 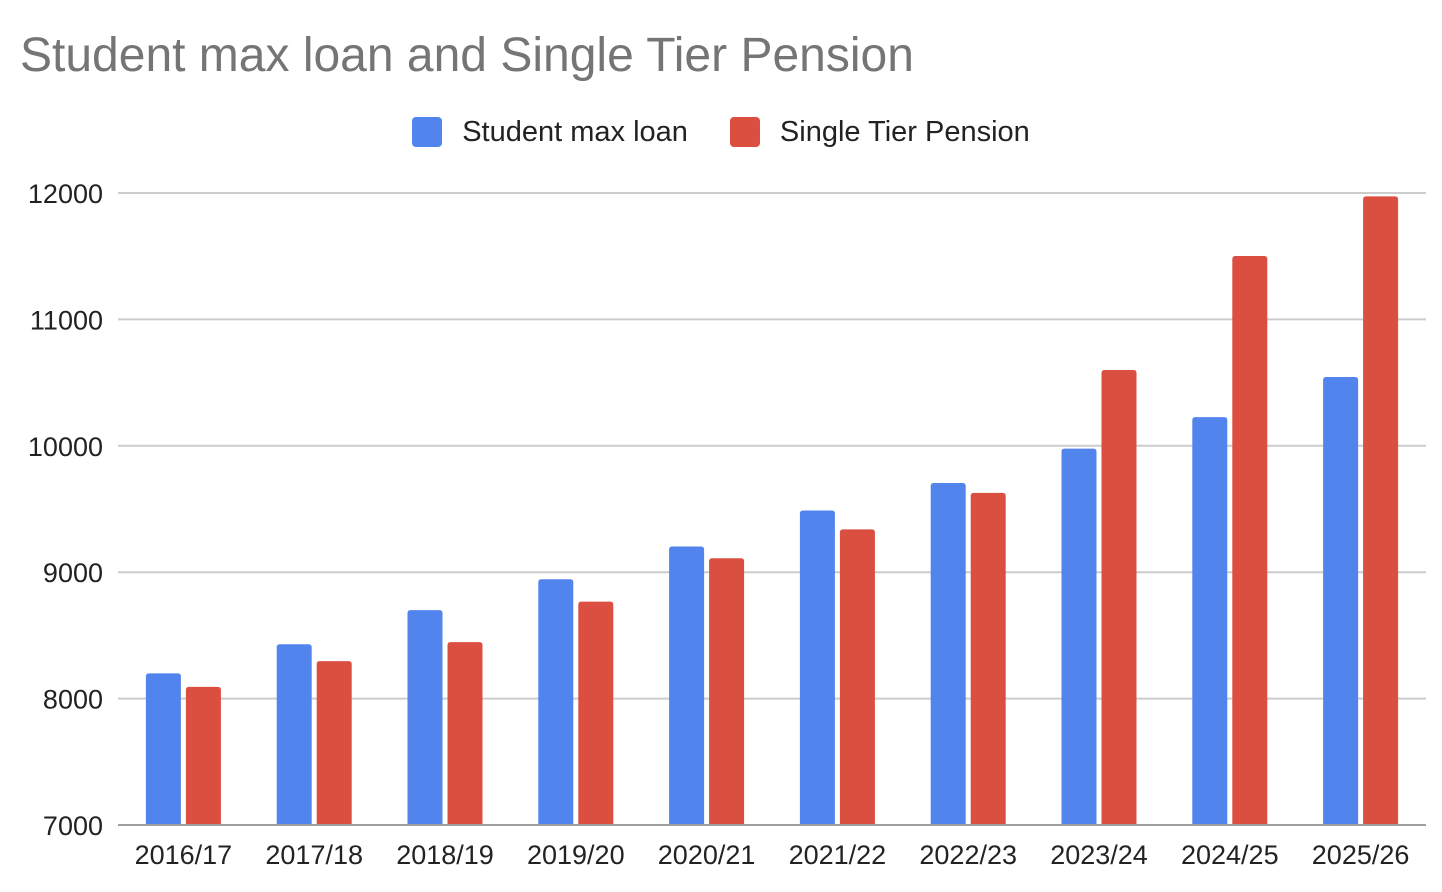 I want to click on legend-label-student-max-loan: Student max loan, so click(x=575, y=131).